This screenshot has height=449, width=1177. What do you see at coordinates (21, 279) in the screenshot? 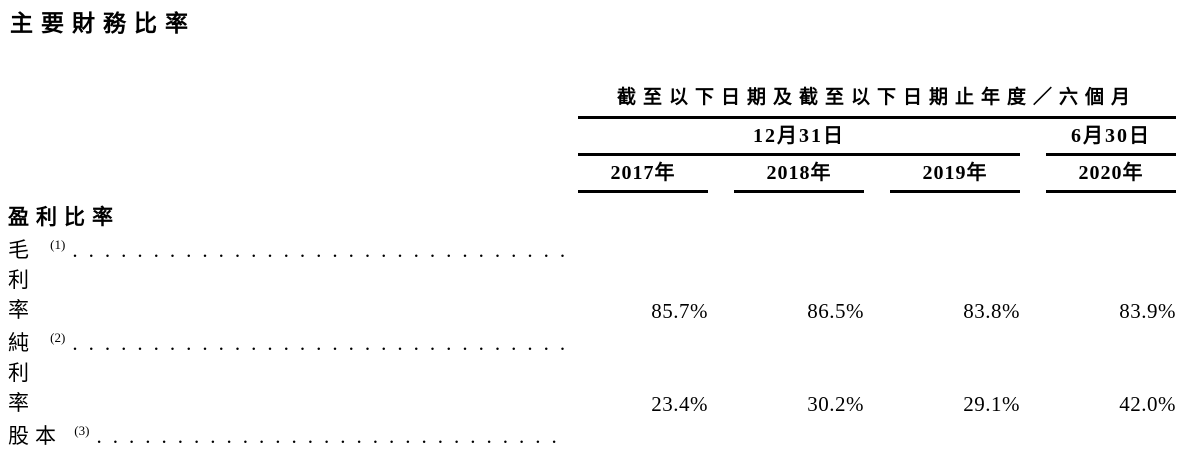
I see `row-label: 毛利率` at bounding box center [21, 279].